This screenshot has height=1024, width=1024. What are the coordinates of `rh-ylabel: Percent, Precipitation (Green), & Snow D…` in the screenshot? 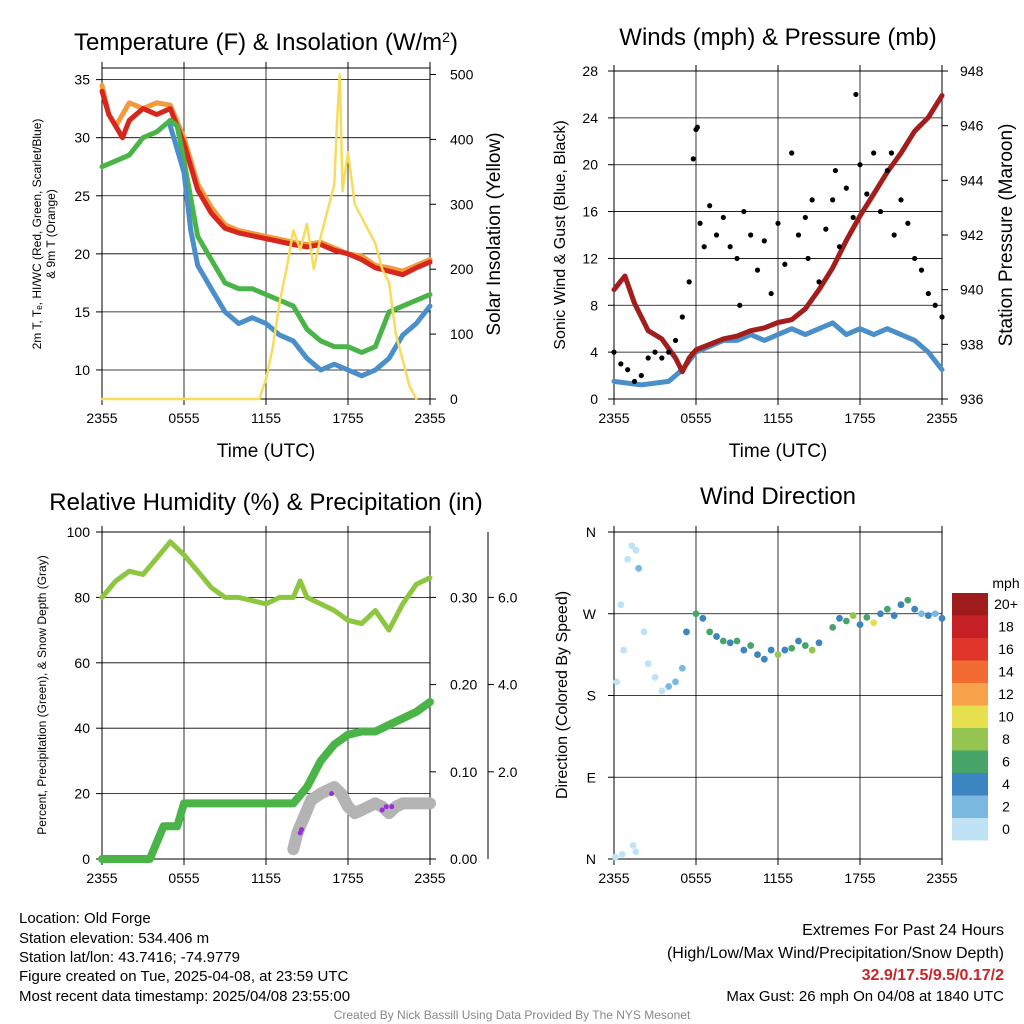 It's located at (42, 694).